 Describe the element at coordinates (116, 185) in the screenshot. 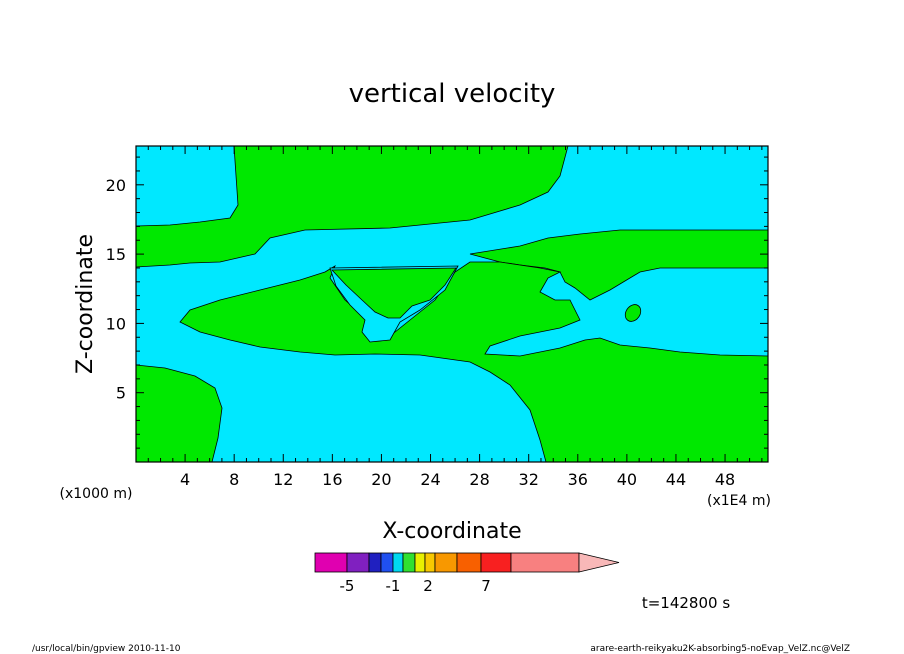

I see `y-tick-label: 20` at that location.